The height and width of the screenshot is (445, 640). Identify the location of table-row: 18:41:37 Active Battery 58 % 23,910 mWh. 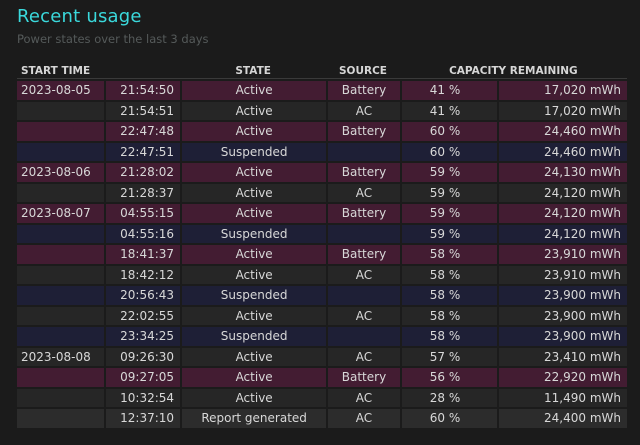
(322, 254).